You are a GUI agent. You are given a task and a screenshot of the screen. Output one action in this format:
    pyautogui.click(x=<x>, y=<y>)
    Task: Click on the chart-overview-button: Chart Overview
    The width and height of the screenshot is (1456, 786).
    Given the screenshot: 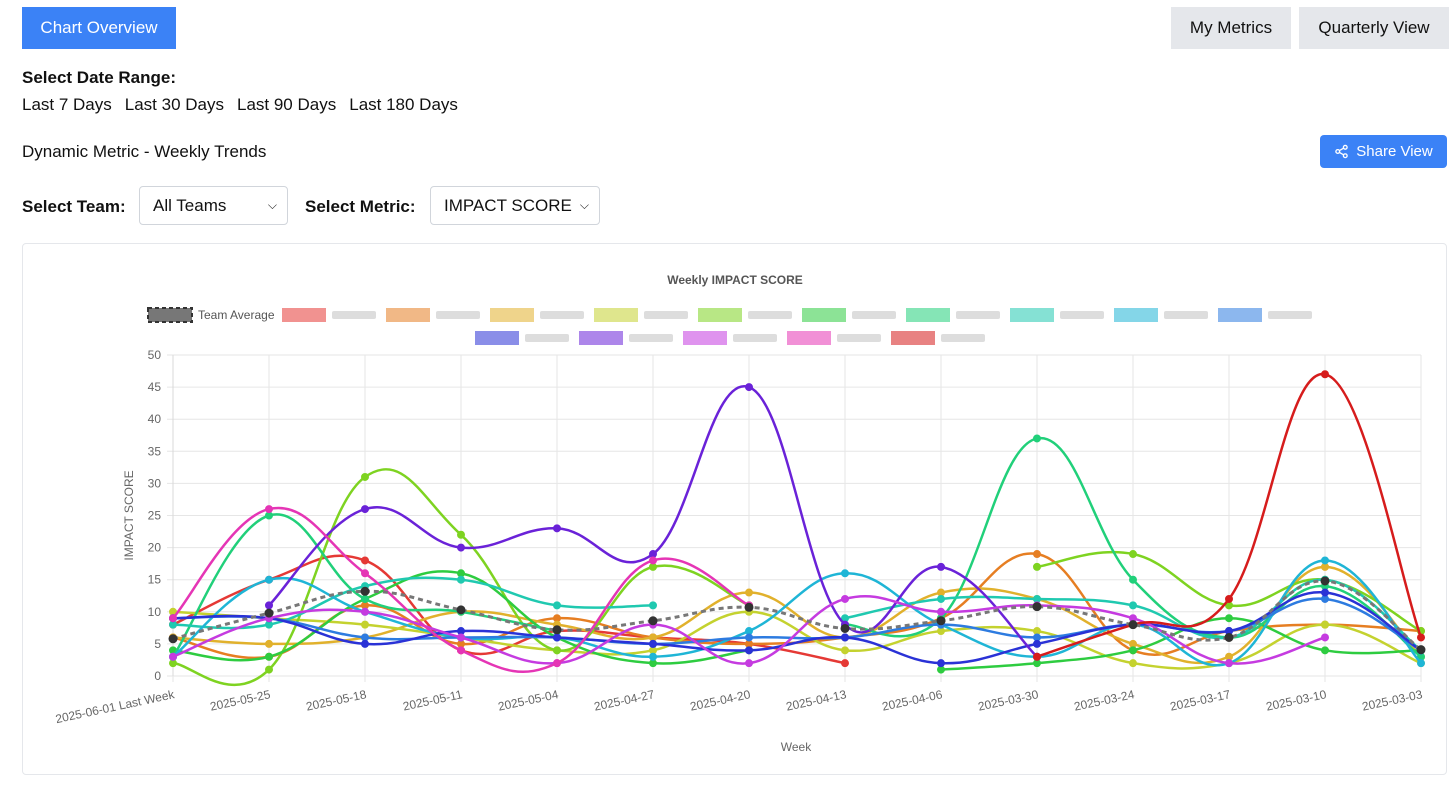 What is the action you would take?
    pyautogui.click(x=99, y=28)
    